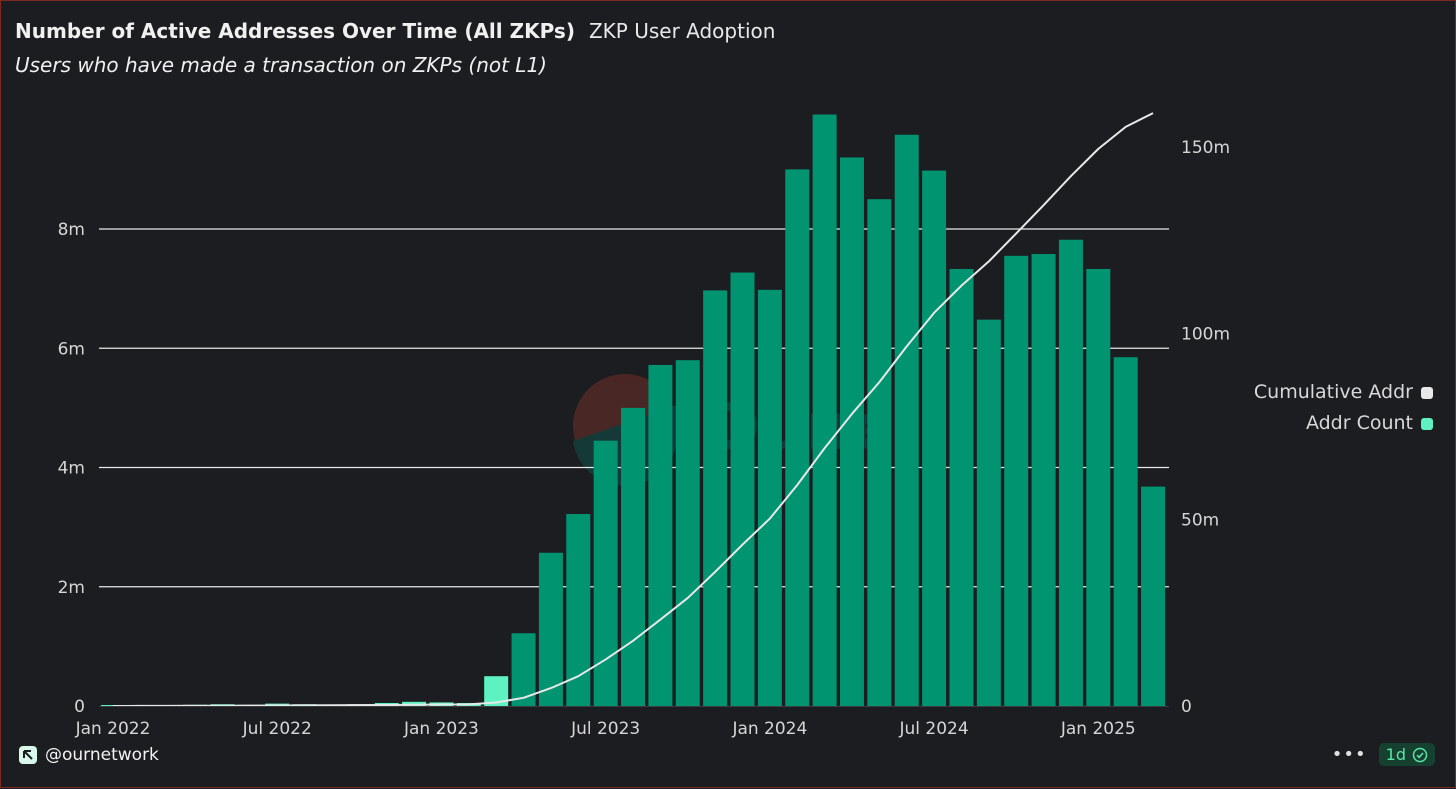 This screenshot has width=1456, height=789. Describe the element at coordinates (1359, 423) in the screenshot. I see `legend-label: Addr Count` at that location.